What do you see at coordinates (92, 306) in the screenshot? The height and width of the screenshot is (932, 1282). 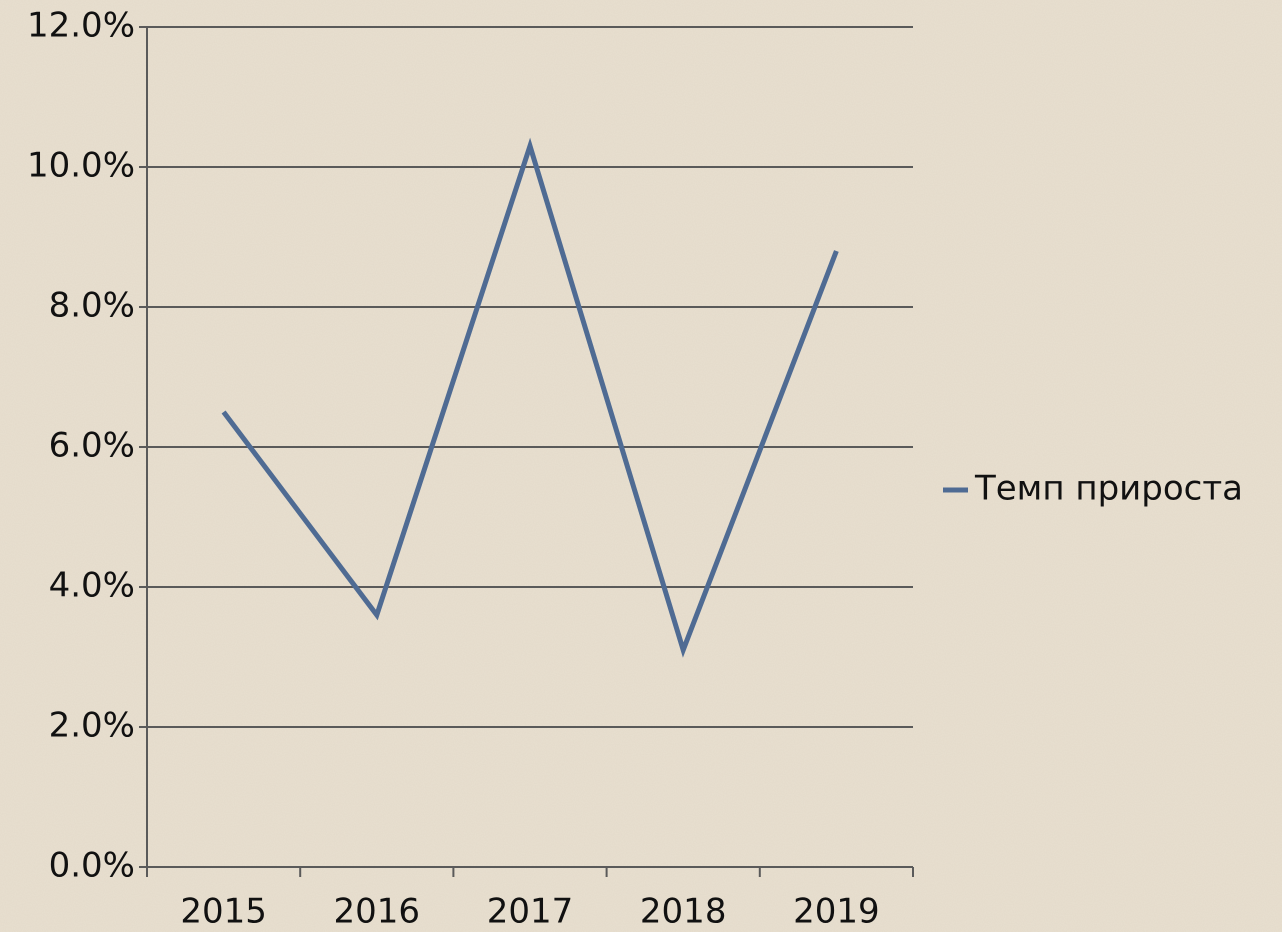 I see `y-tick-label: 8.0%` at bounding box center [92, 306].